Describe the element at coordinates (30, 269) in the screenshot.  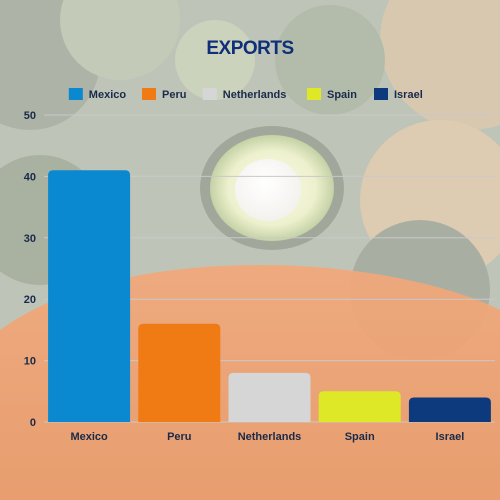
I see `y-axis: 0 10 20 30 40 50` at that location.